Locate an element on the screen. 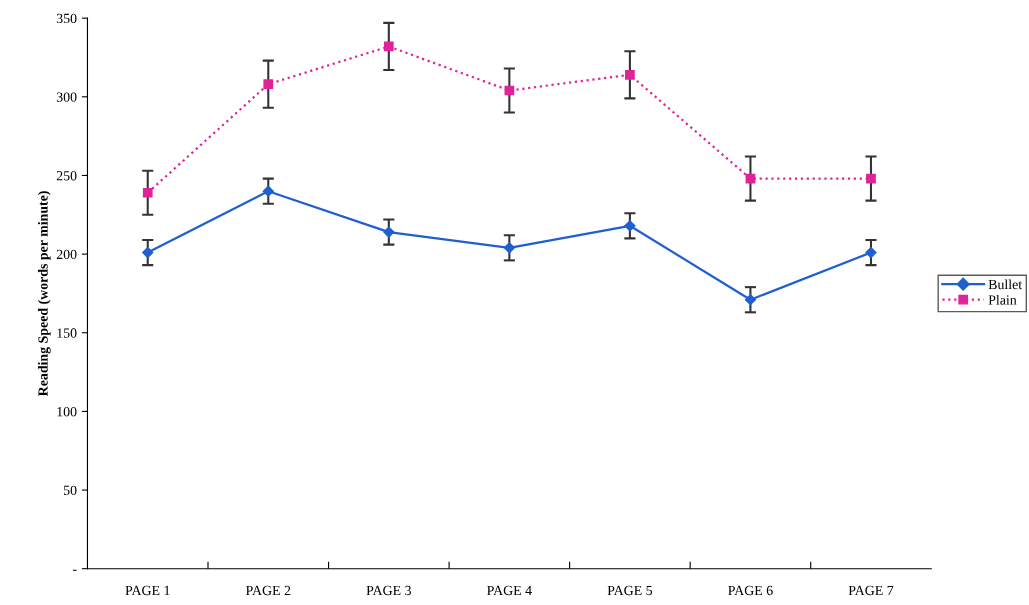 The width and height of the screenshot is (1029, 605). x-tick-label: PAGE 1 is located at coordinates (147, 590).